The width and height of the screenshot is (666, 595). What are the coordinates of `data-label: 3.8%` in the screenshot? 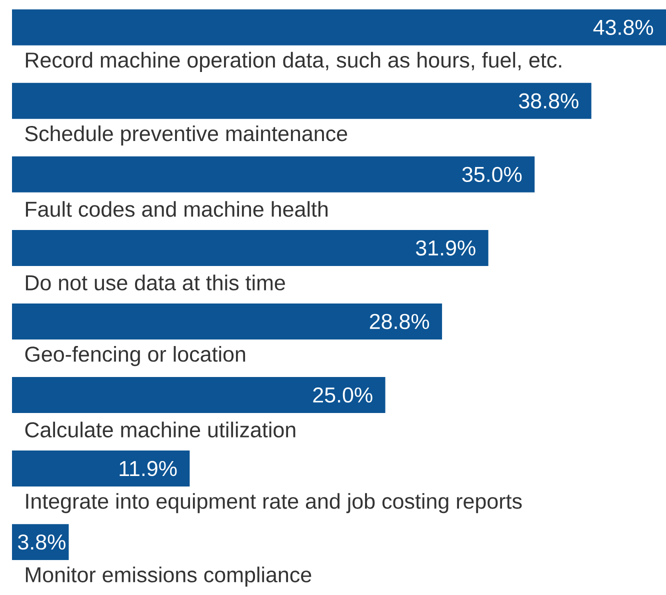 It's located at (42, 542).